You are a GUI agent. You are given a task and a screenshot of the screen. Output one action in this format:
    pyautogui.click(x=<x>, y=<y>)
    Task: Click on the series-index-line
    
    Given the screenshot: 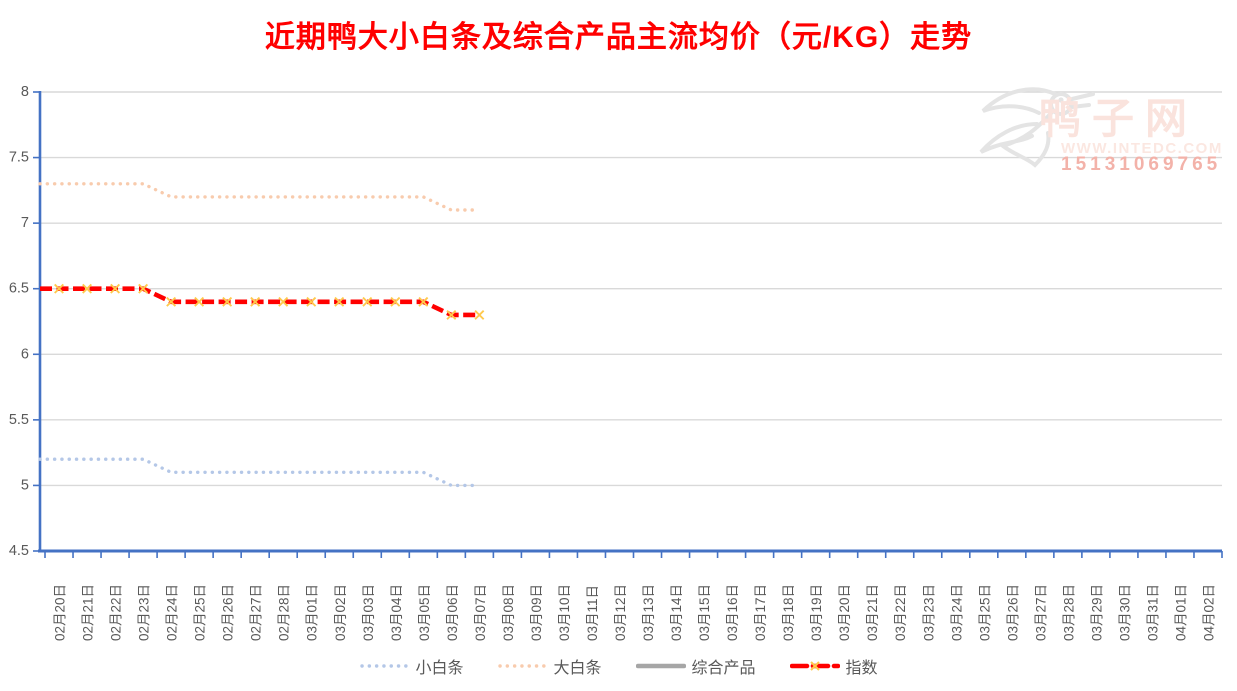 What is the action you would take?
    pyautogui.click(x=260, y=302)
    